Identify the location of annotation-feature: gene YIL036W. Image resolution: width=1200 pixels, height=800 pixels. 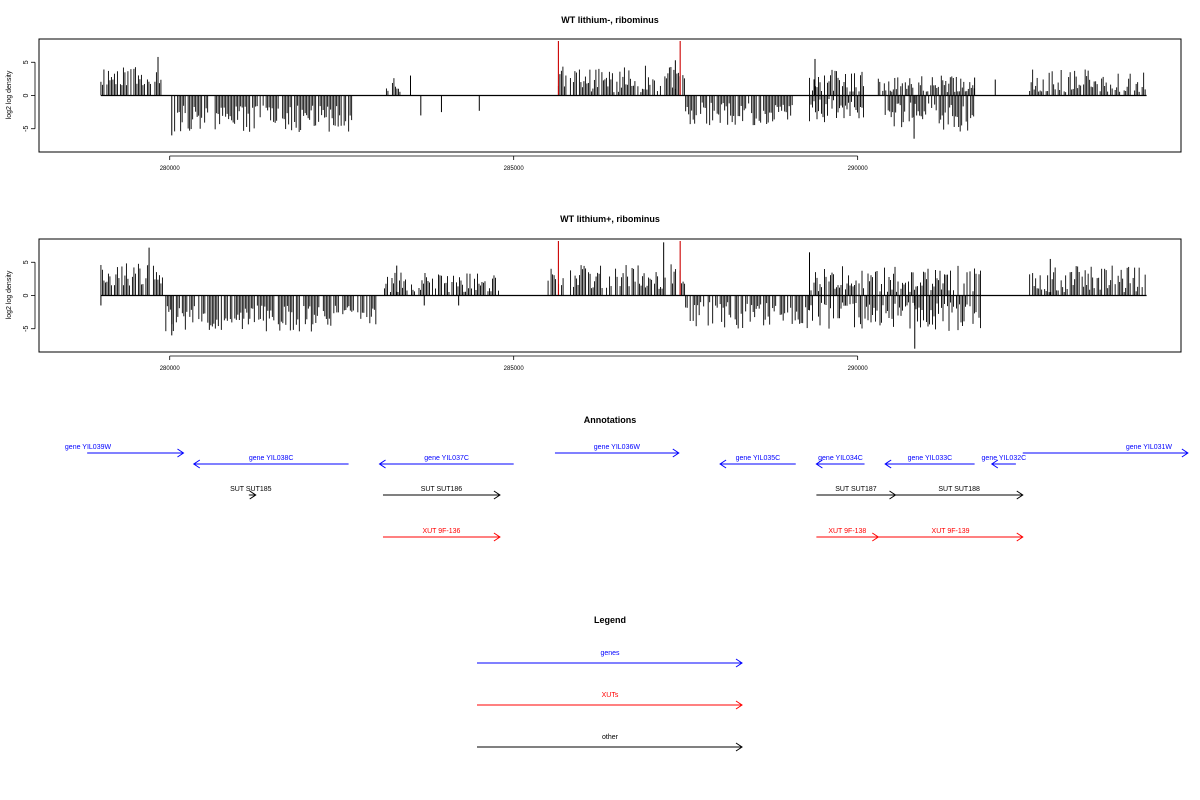
(617, 451).